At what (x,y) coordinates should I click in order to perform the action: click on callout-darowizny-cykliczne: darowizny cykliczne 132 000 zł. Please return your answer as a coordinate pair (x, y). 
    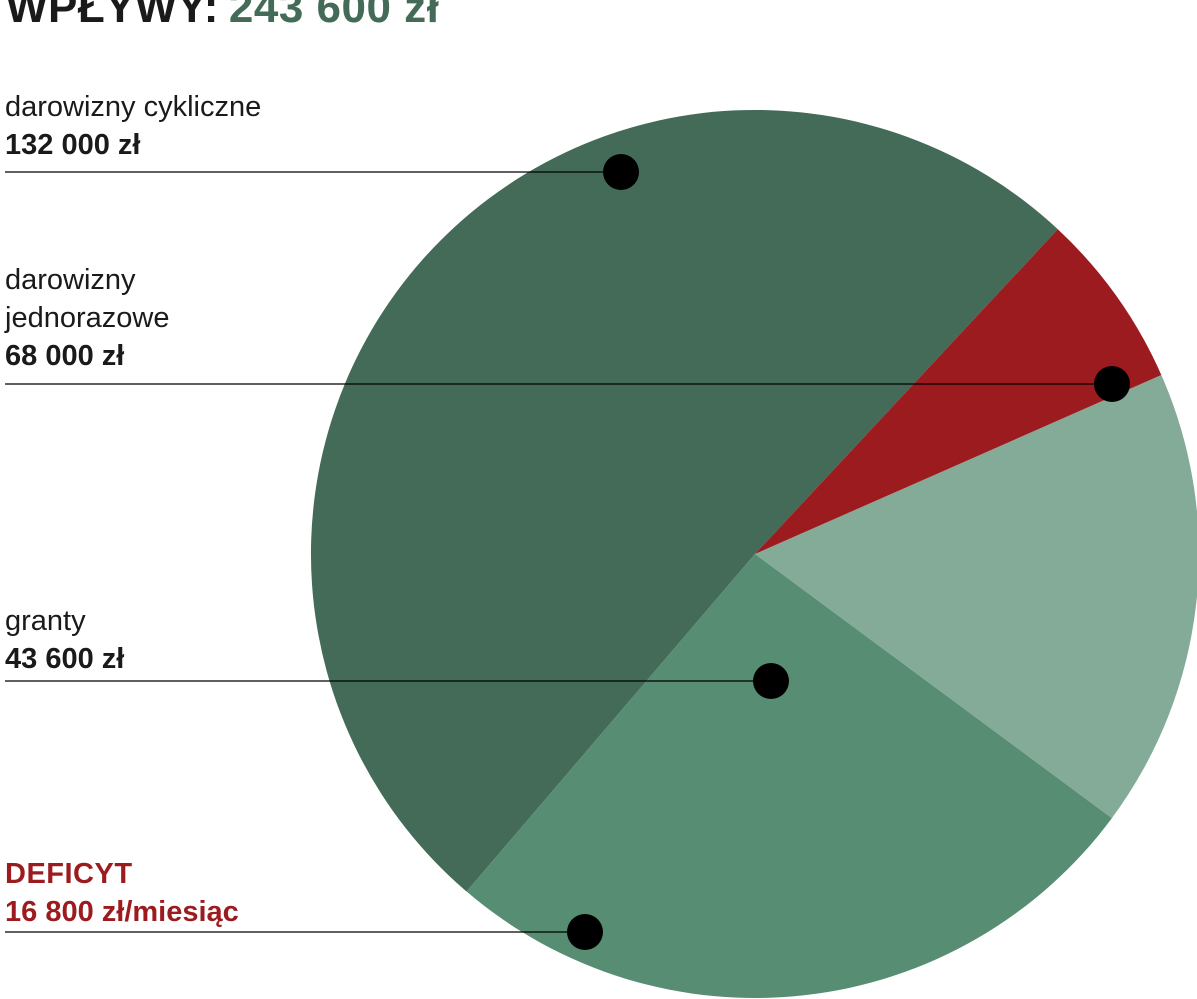
    Looking at the image, I should click on (133, 126).